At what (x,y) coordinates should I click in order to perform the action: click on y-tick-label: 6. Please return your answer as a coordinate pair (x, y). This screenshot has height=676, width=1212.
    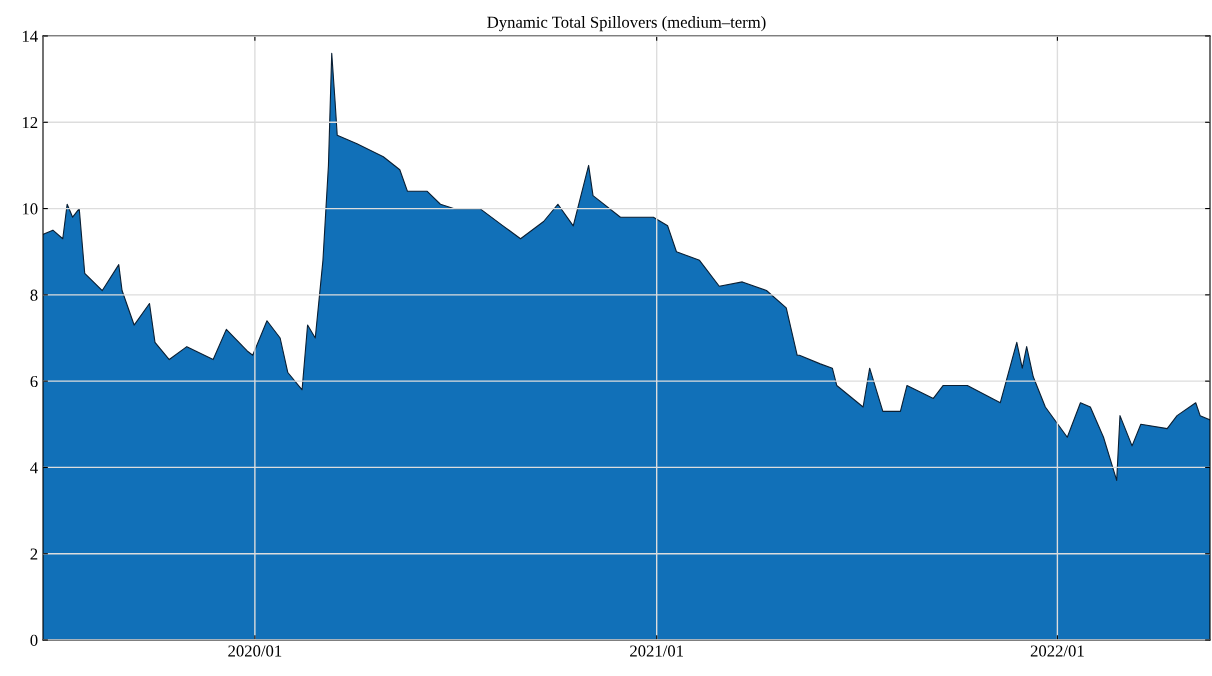
    Looking at the image, I should click on (34, 381).